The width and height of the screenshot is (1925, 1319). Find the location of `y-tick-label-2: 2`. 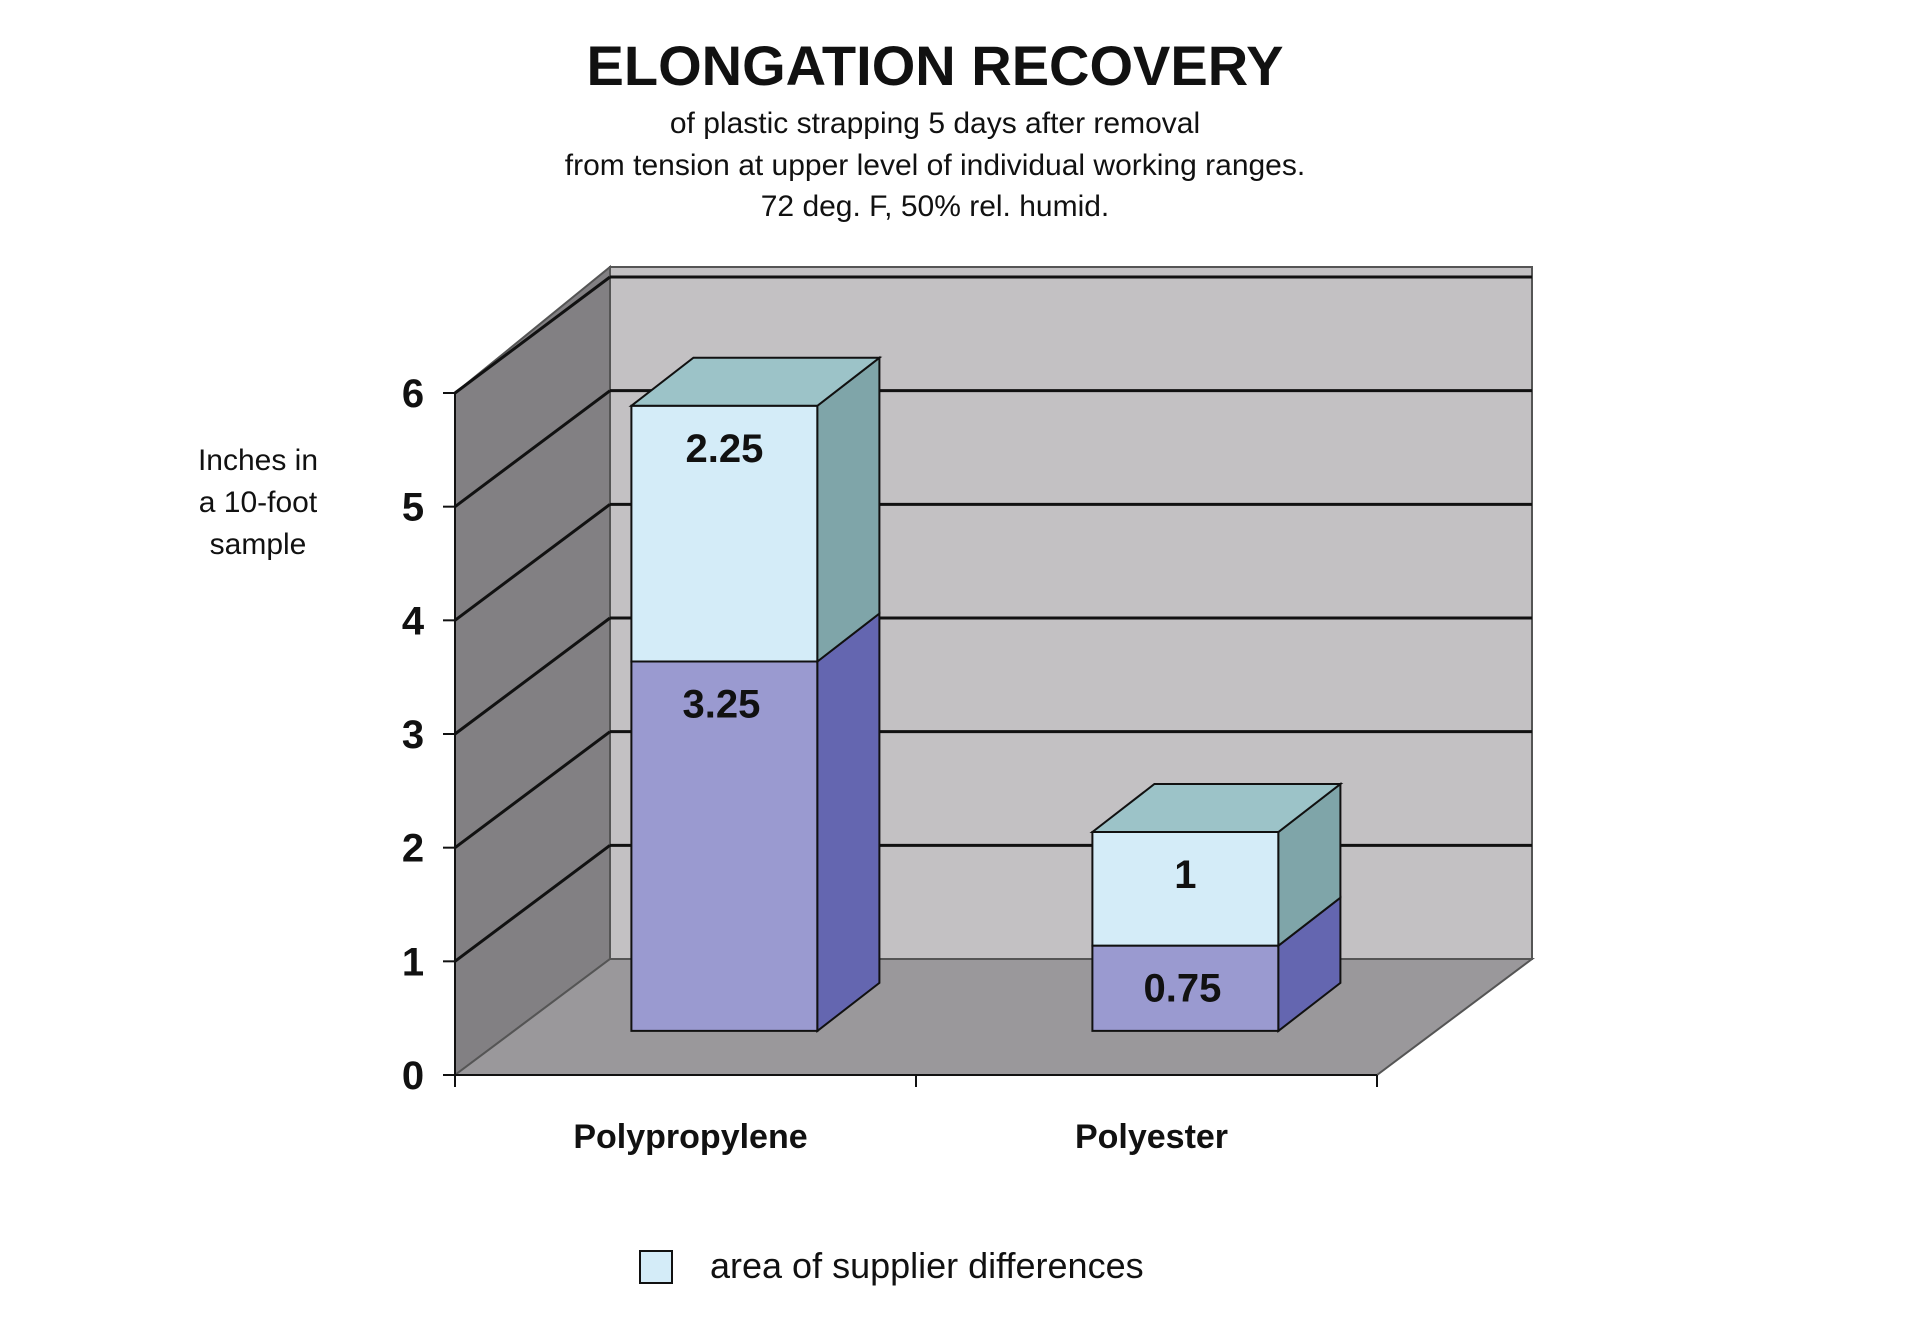

y-tick-label-2: 2 is located at coordinates (413, 849).